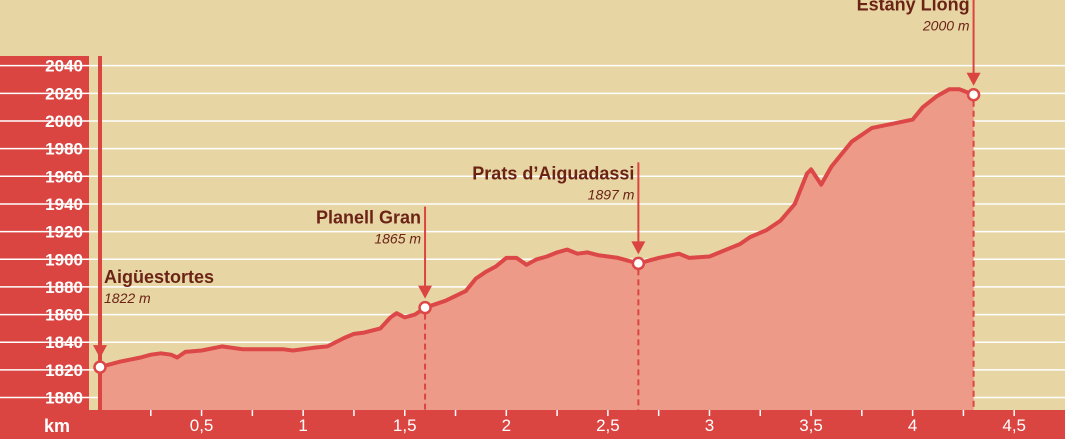 The height and width of the screenshot is (439, 1065). I want to click on y-tick-label-1920: 1920, so click(64, 232).